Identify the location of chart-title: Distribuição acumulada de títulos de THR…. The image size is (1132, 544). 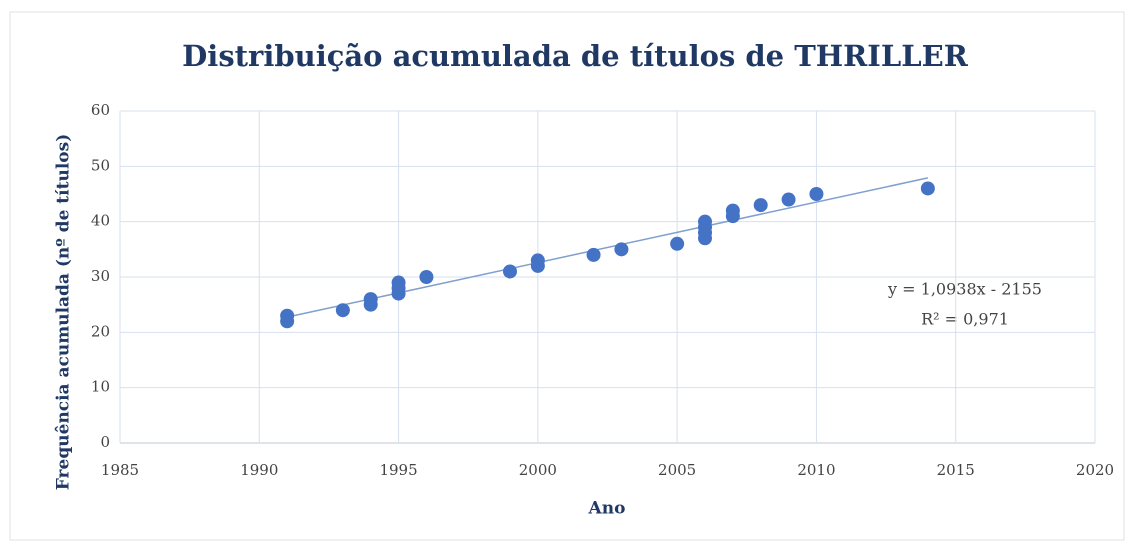
(575, 56).